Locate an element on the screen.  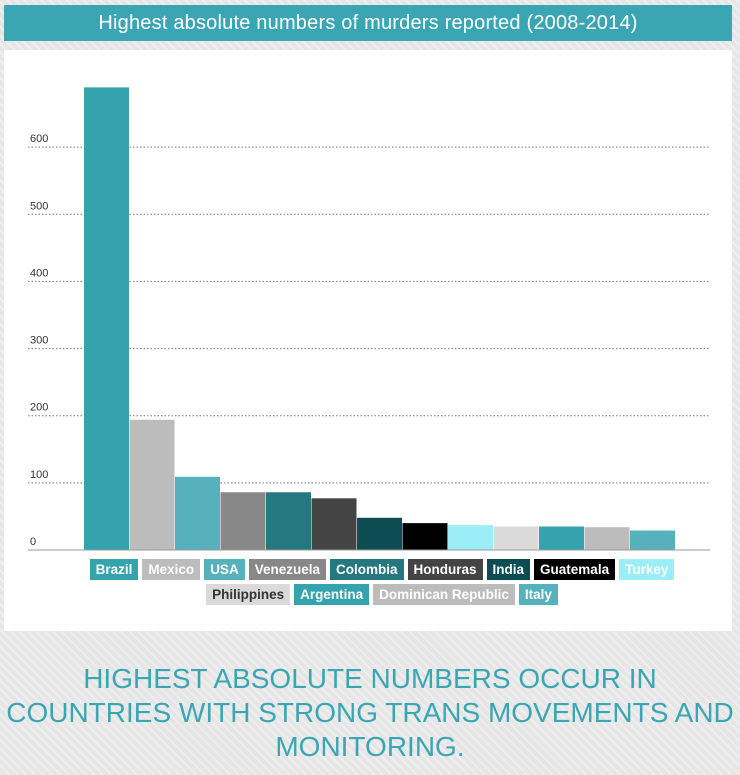
bar-argentina is located at coordinates (561, 538).